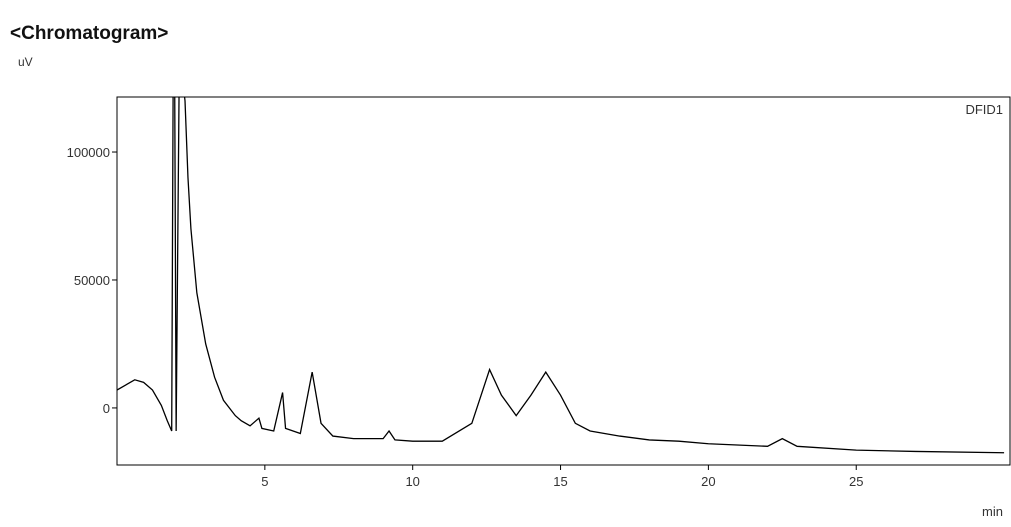 Image resolution: width=1011 pixels, height=527 pixels. Describe the element at coordinates (560, 481) in the screenshot. I see `x-tick-label: 15` at that location.